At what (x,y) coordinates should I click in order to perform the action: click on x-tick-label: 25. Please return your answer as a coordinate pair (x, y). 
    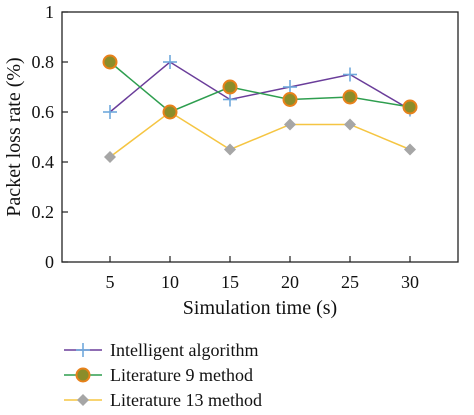
    Looking at the image, I should click on (350, 282).